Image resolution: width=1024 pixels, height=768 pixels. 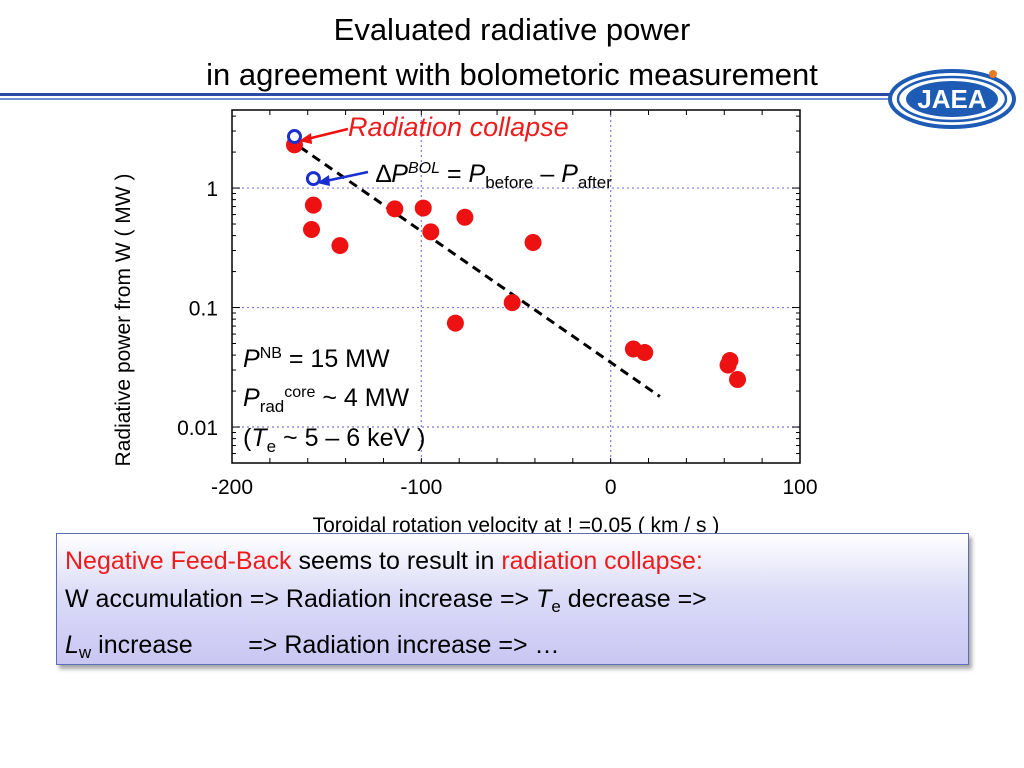 I want to click on core-radiation-label: Pradcore ~ 4 MW, so click(x=326, y=400).